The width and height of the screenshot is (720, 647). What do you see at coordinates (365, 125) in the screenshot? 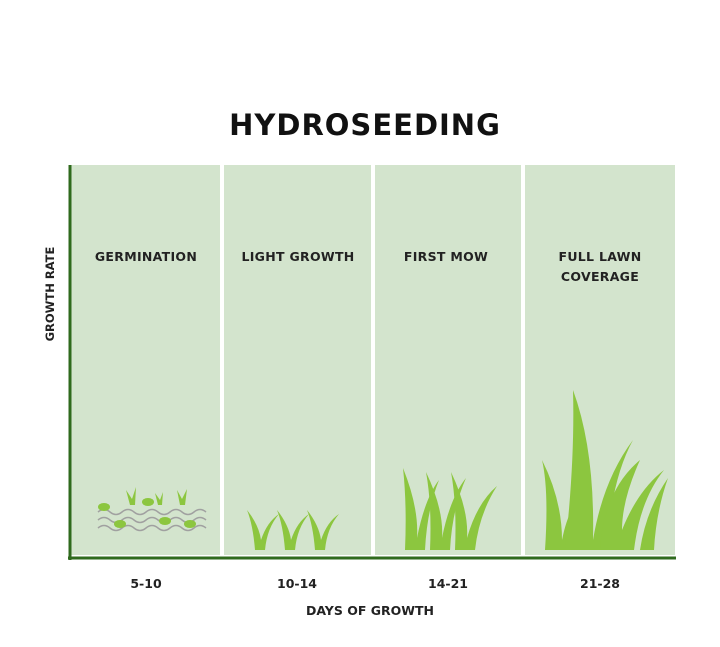
I see `title: HYDROSEEDING` at bounding box center [365, 125].